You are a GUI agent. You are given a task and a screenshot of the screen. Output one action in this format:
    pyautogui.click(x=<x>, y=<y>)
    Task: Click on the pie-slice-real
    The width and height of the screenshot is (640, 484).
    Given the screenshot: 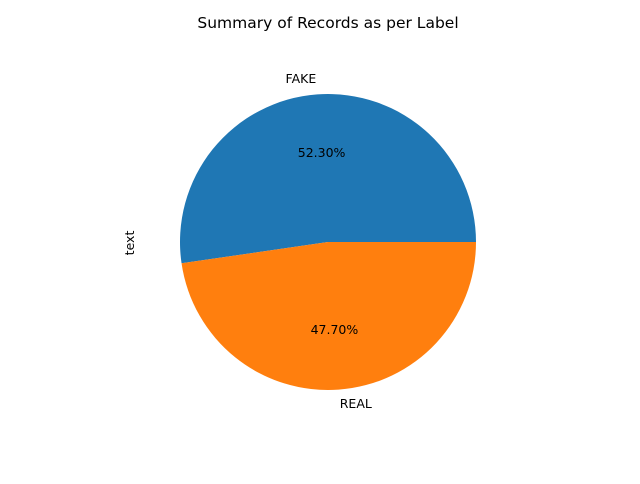 What is the action you would take?
    pyautogui.click(x=329, y=316)
    